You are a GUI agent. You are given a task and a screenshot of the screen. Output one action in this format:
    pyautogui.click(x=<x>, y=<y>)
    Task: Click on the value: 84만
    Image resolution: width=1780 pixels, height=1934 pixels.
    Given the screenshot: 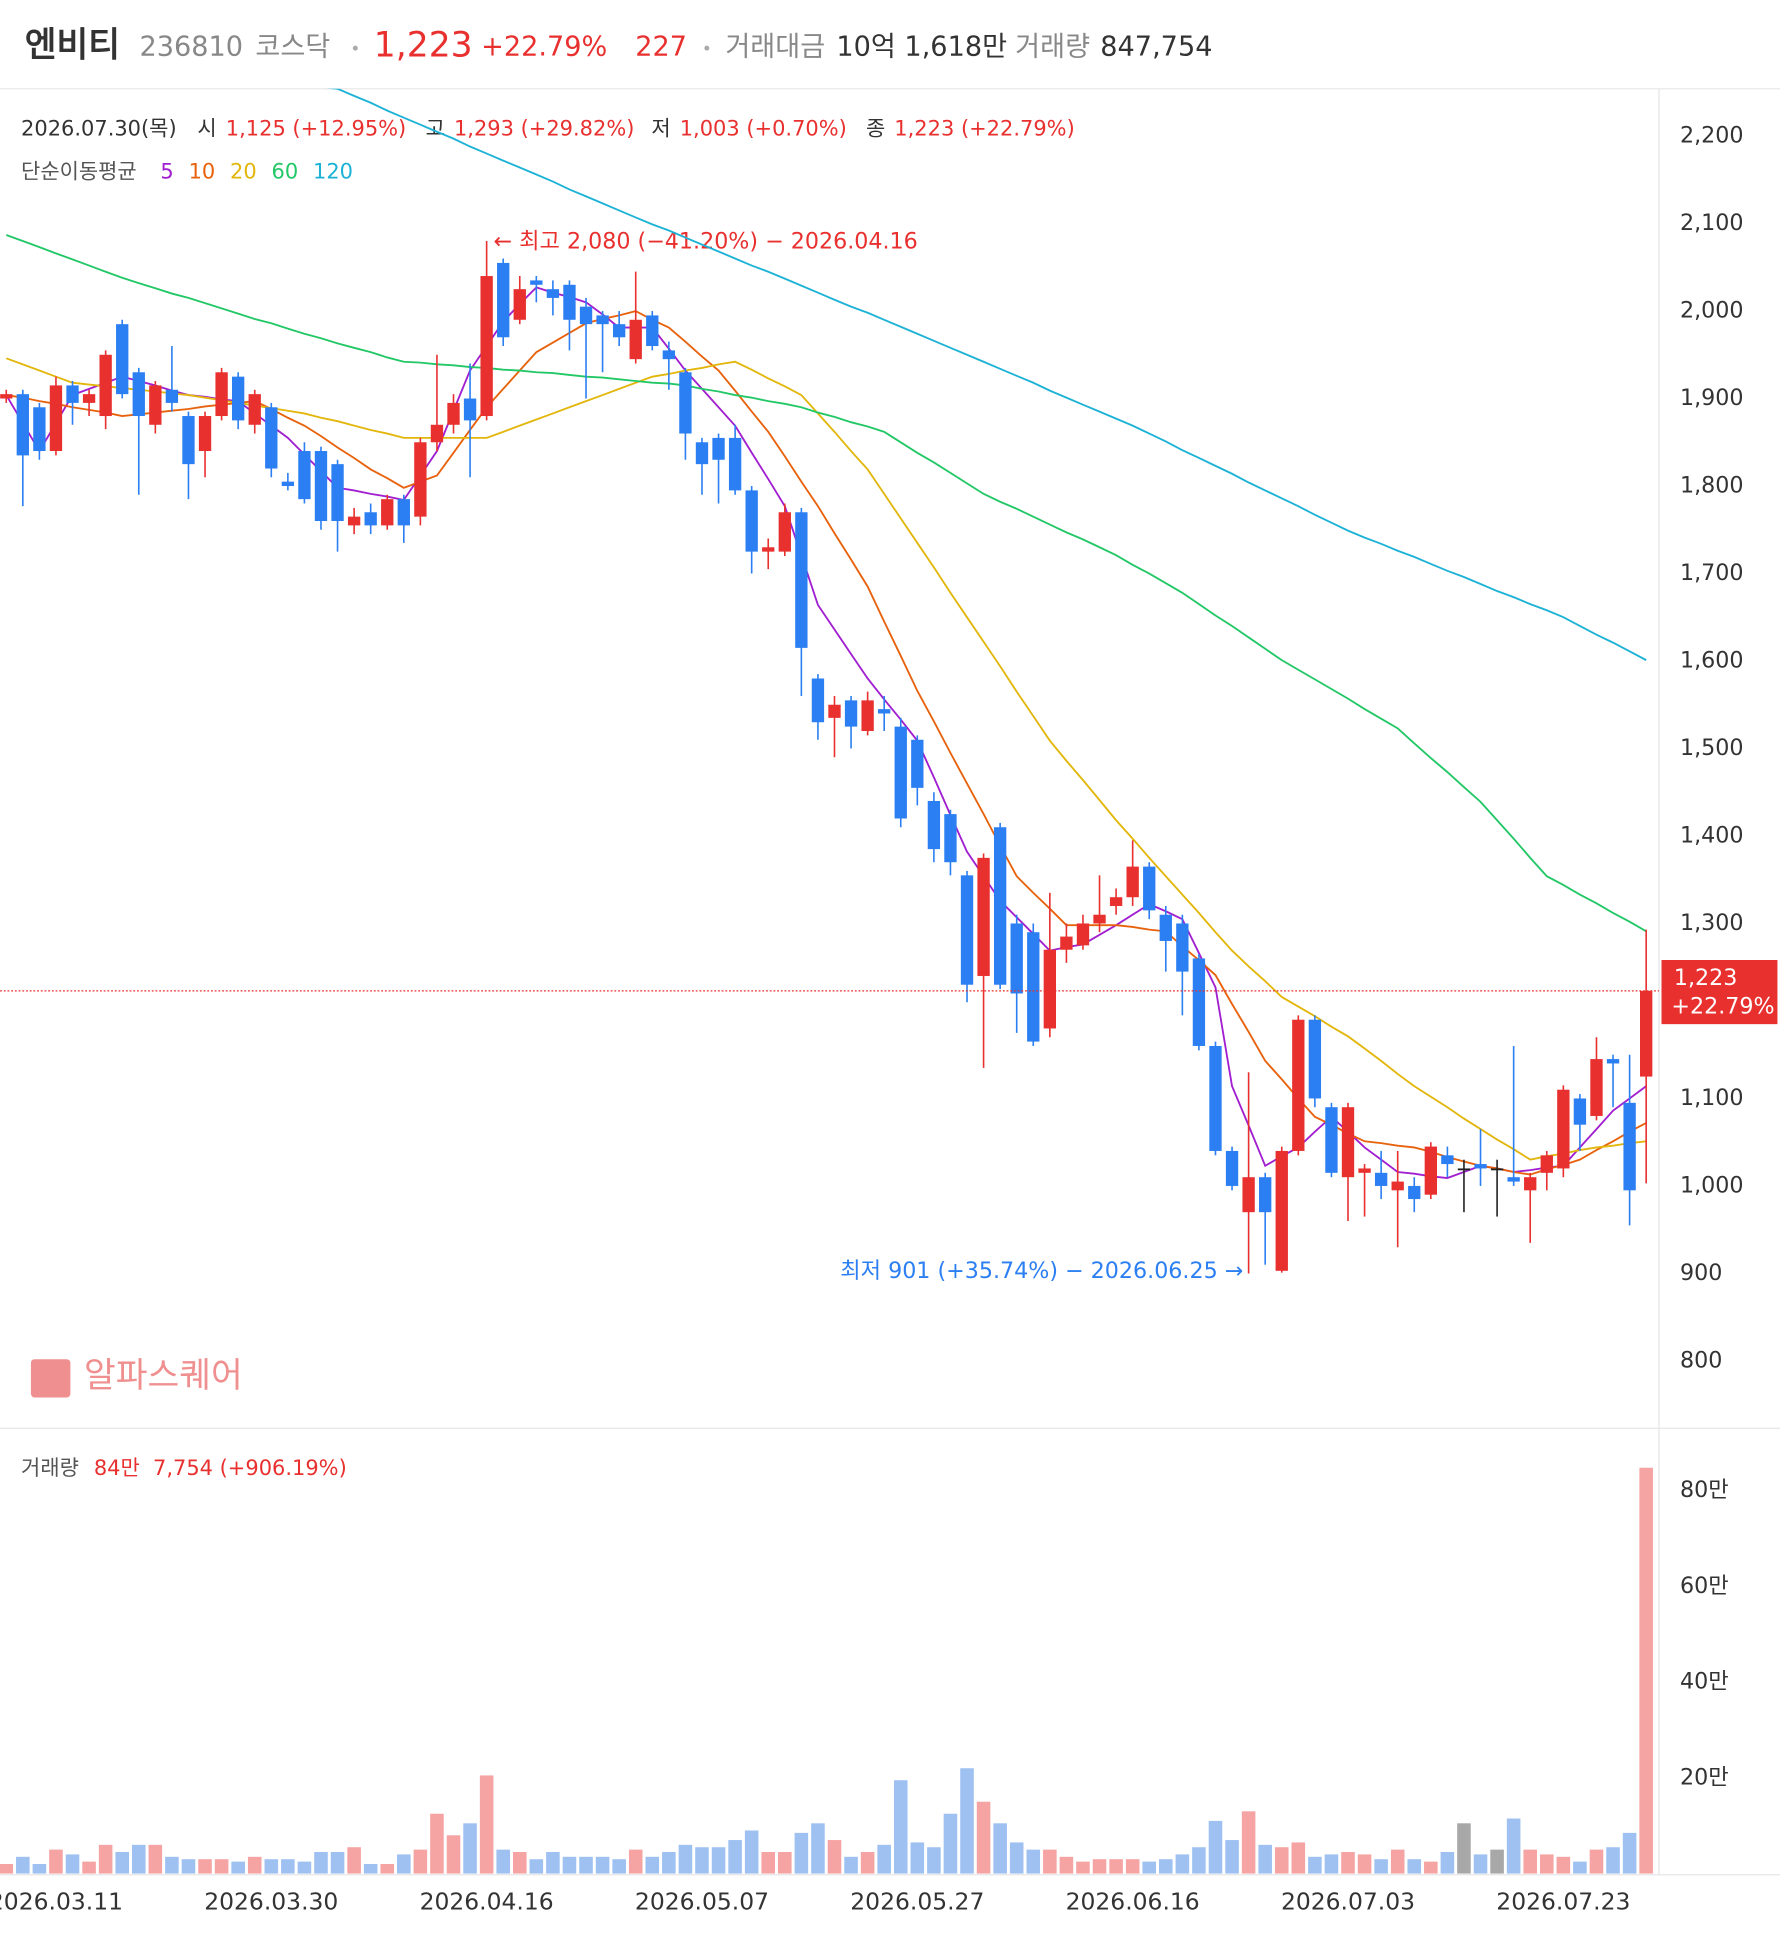 What is the action you would take?
    pyautogui.click(x=117, y=1468)
    